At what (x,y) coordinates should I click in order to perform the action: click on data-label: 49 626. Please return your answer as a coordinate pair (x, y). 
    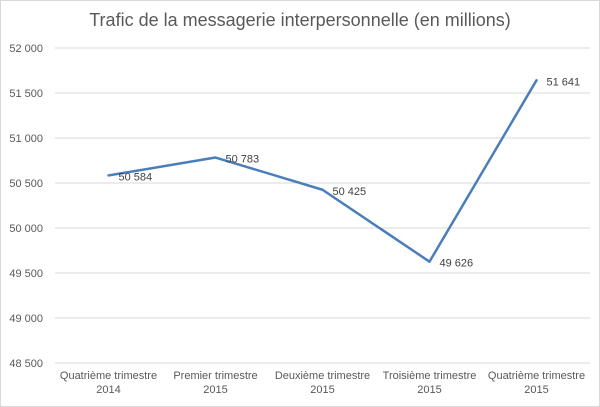
    Looking at the image, I should click on (457, 264).